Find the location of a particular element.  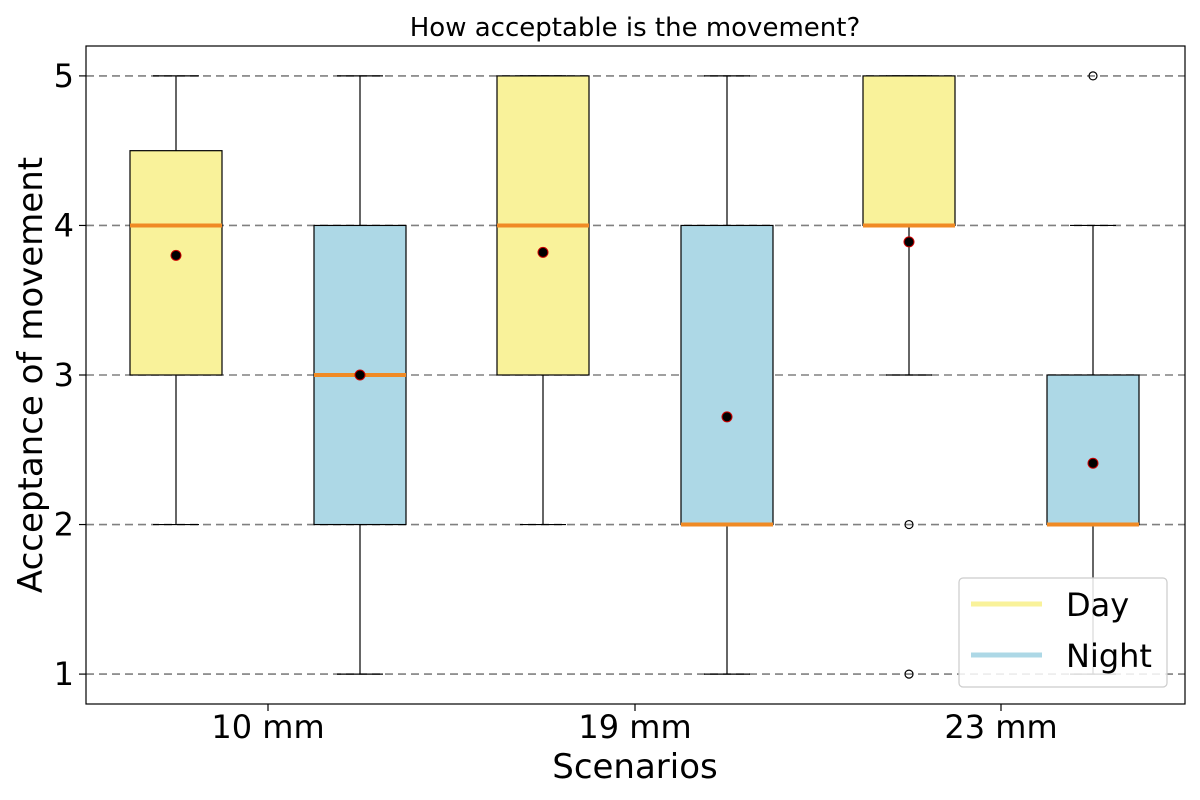

y-axis-label: Acceptance of movement is located at coordinates (31, 375).